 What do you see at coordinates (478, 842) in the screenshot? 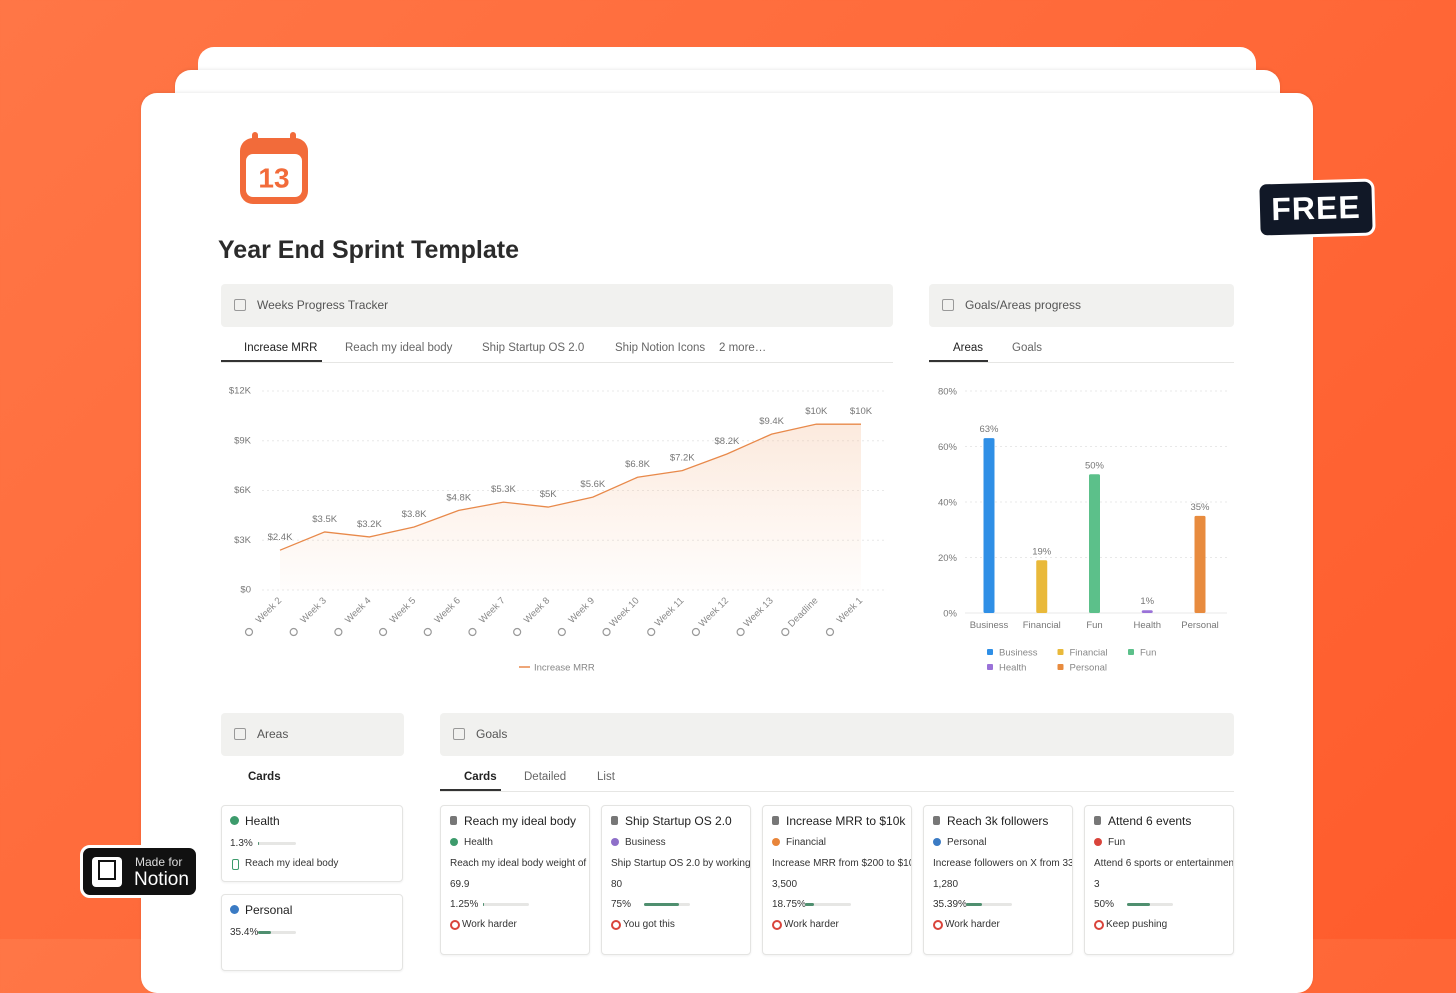
I see `goal-area: Health` at bounding box center [478, 842].